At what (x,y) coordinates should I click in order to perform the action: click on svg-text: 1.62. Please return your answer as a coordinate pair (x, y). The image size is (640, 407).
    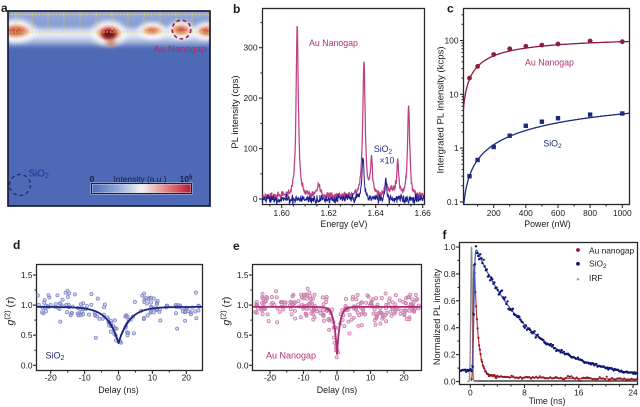
    Looking at the image, I should click on (329, 213).